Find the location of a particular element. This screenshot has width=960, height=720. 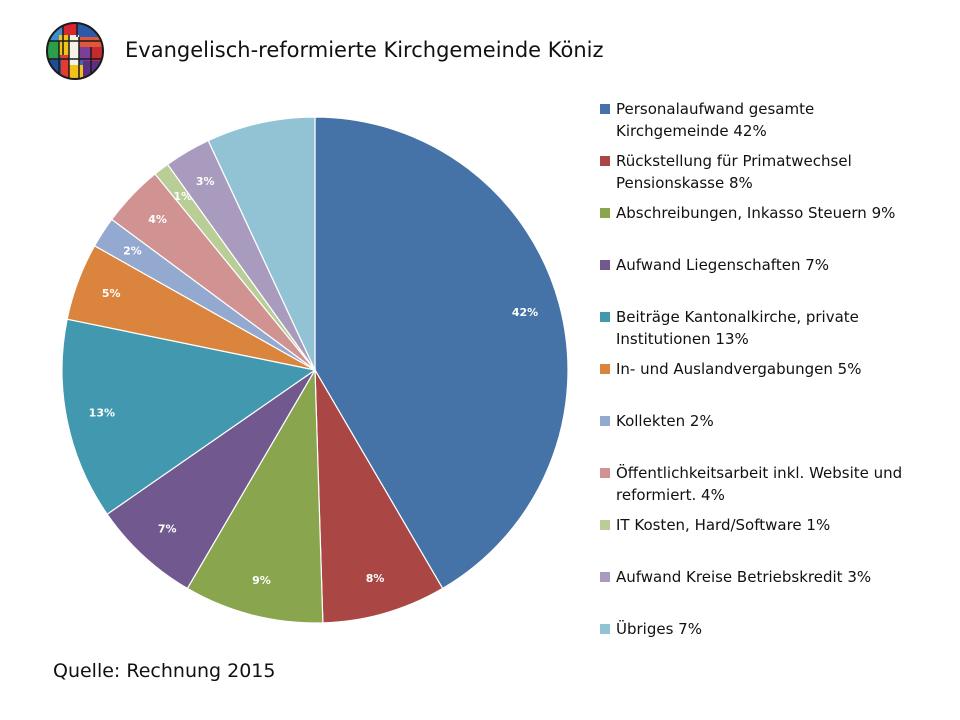

legend-label: Aufwand Kreise Betriebskredit 3% is located at coordinates (744, 577).